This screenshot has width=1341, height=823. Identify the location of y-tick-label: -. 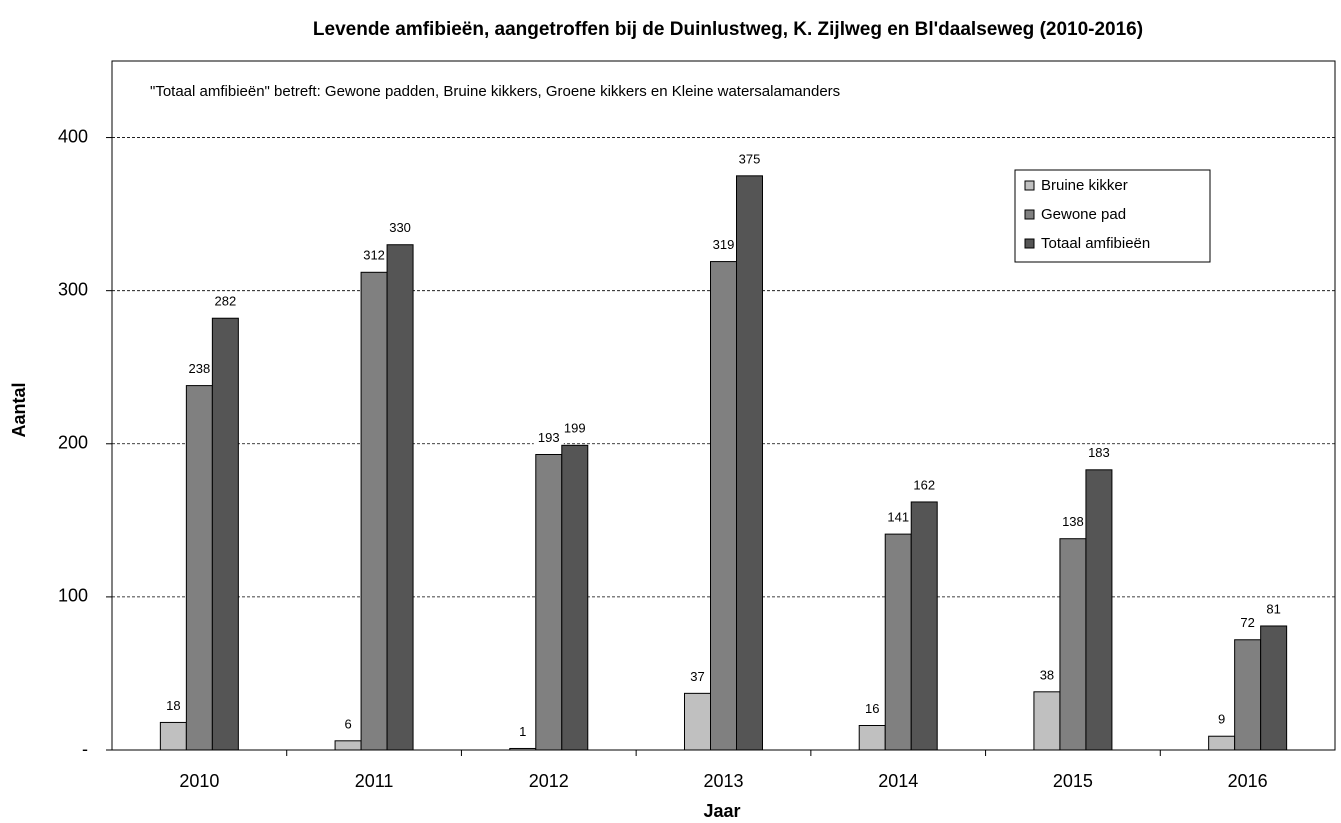
(85, 749).